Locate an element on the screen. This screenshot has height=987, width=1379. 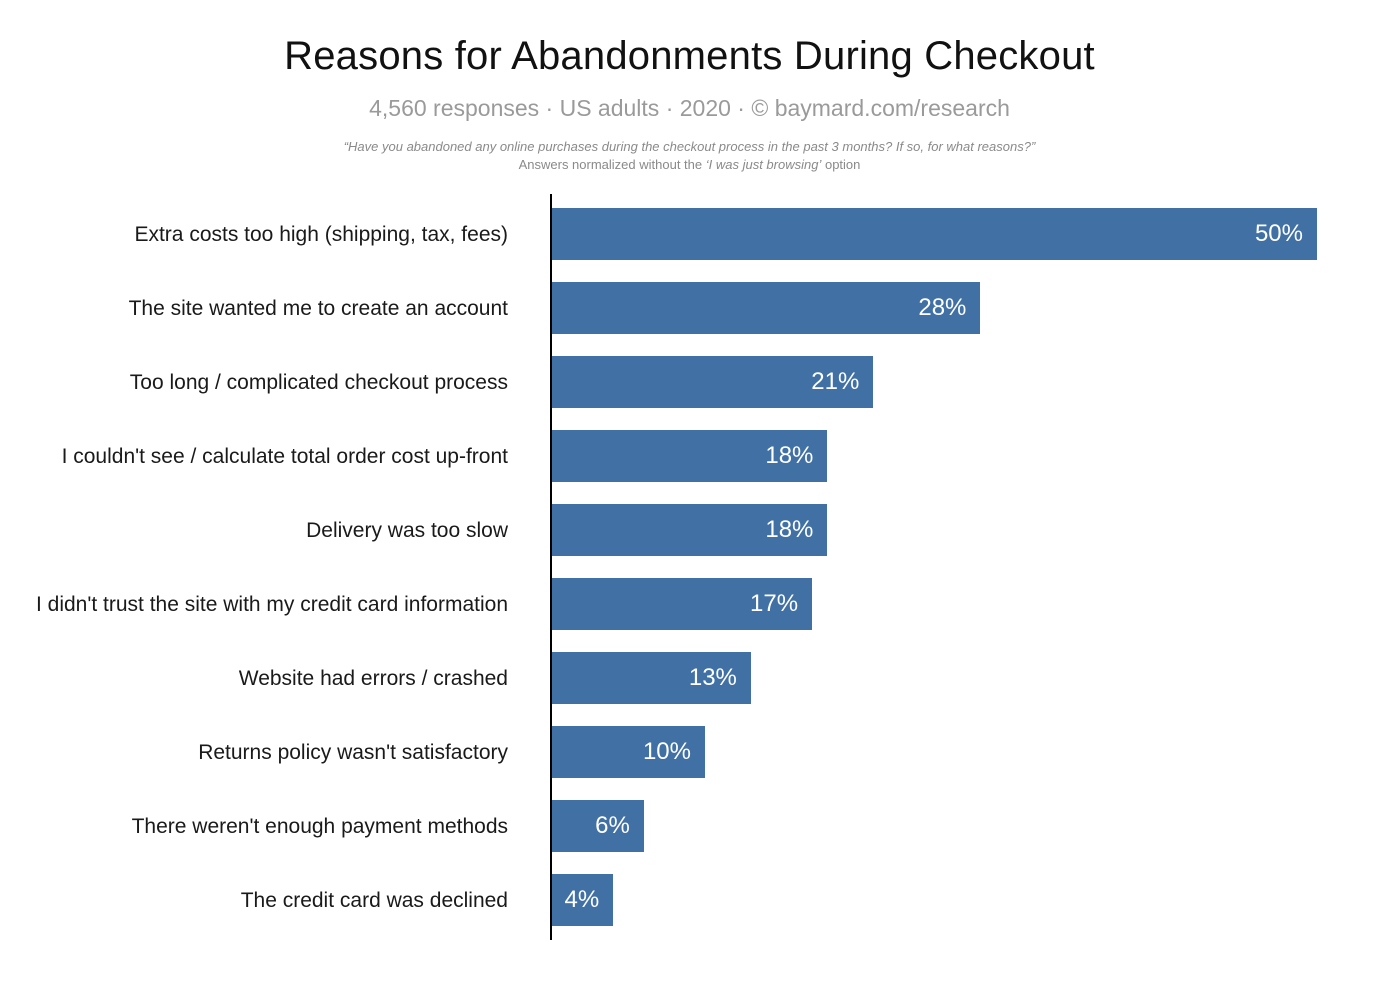
category-label: The site wanted me to create an account is located at coordinates (318, 308).